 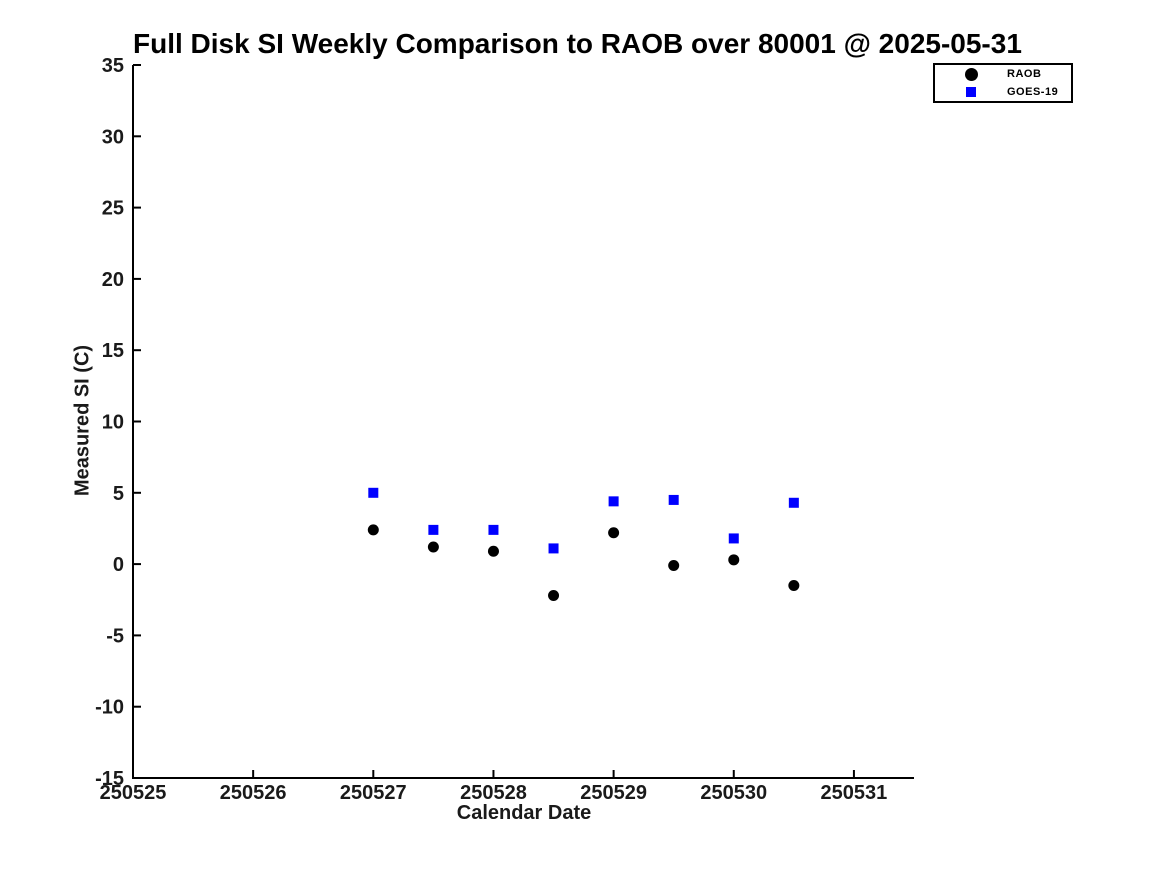 I want to click on y-tick-label: 0, so click(x=118, y=565).